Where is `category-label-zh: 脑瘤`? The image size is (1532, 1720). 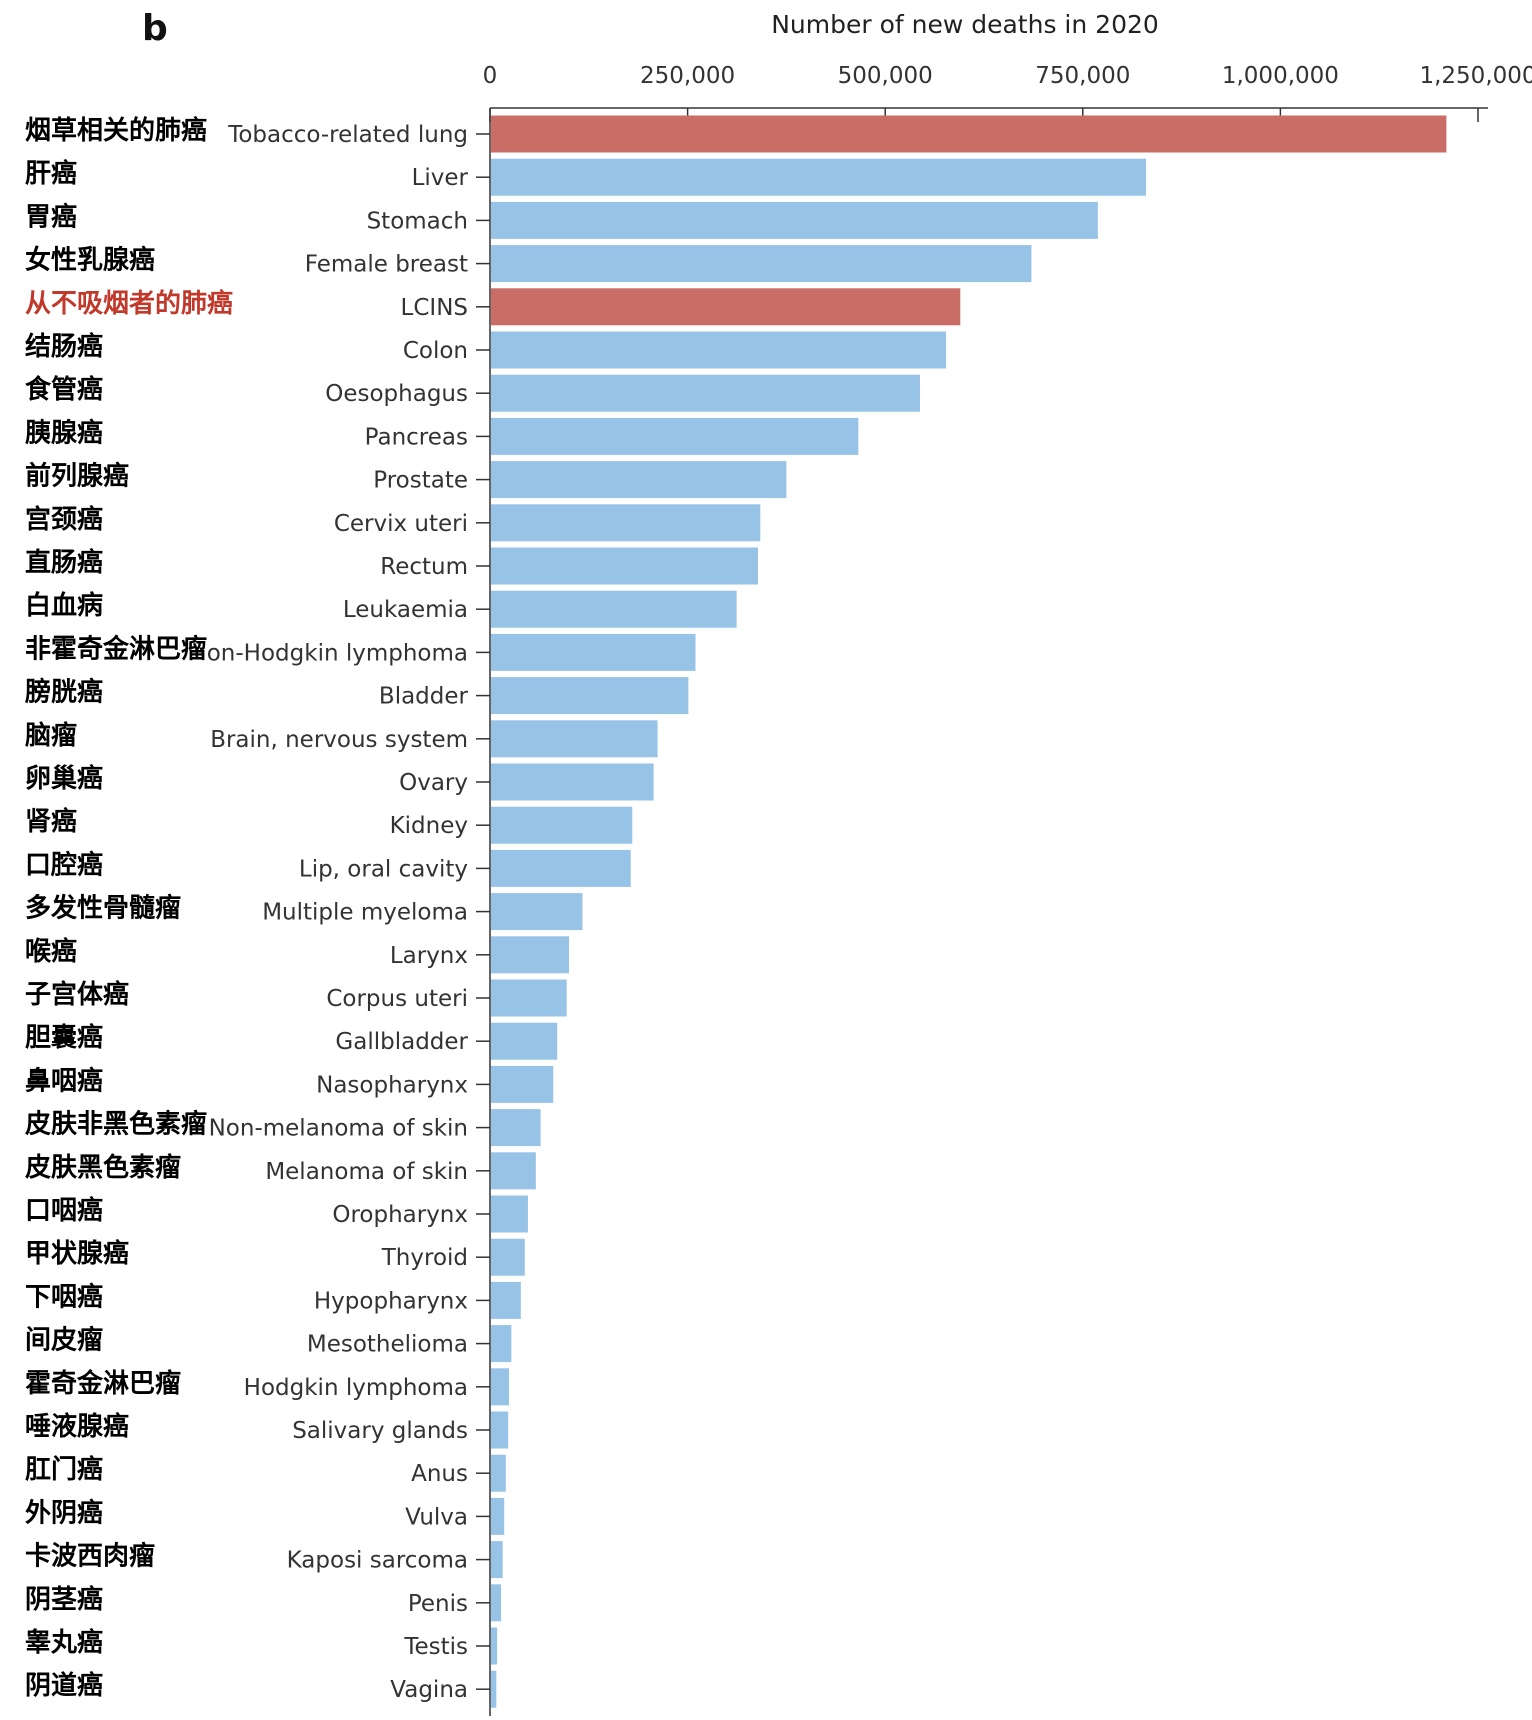 category-label-zh: 脑瘤 is located at coordinates (51, 735).